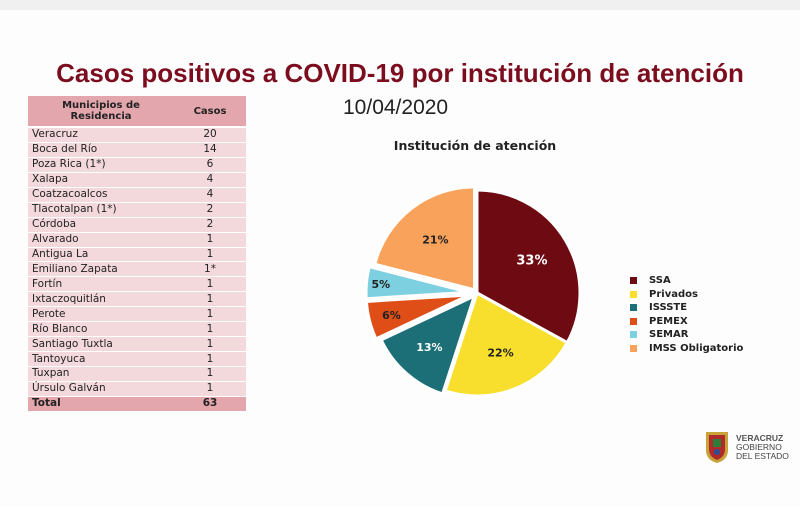  Describe the element at coordinates (435, 239) in the screenshot. I see `pie-label: 21%` at that location.